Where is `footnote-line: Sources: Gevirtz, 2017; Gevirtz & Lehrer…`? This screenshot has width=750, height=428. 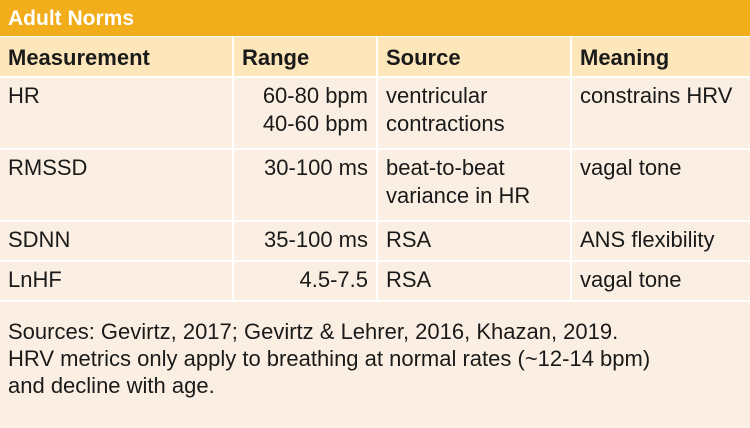 footnote-line: Sources: Gevirtz, 2017; Gevirtz & Lehrer… is located at coordinates (313, 331).